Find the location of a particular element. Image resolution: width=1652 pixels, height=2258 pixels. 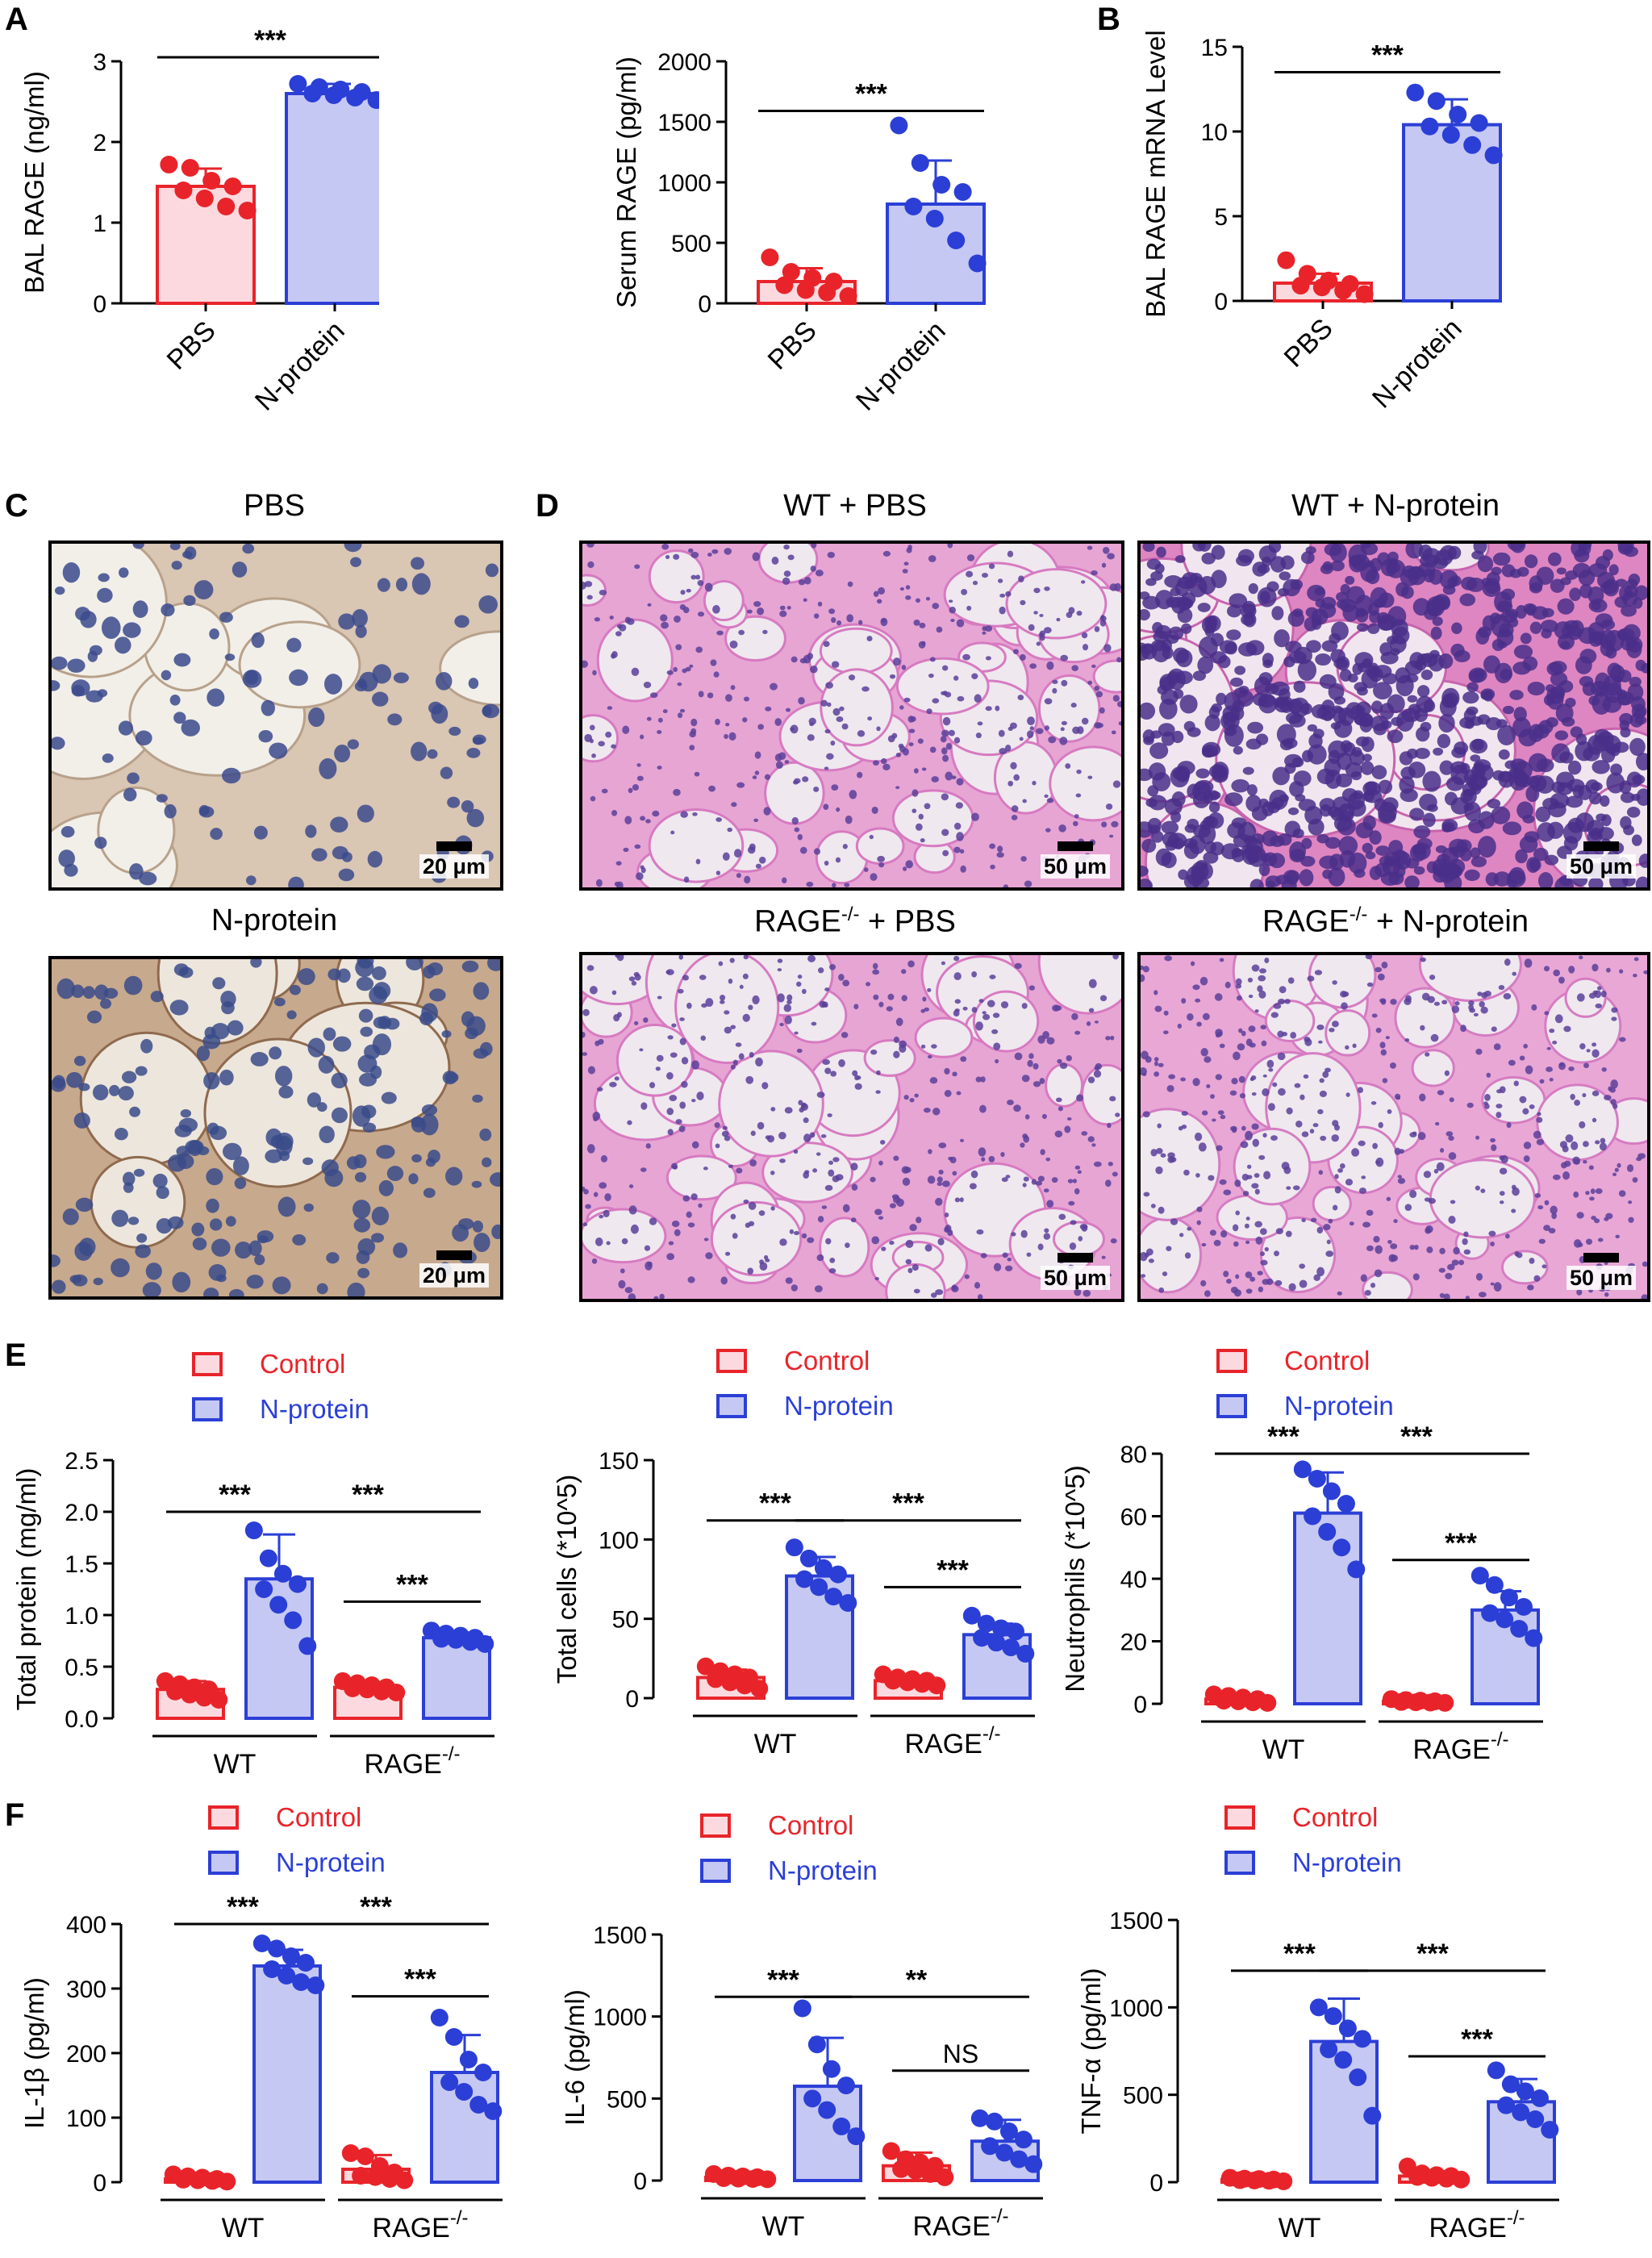

y-tick-label: 2 is located at coordinates (99, 143).